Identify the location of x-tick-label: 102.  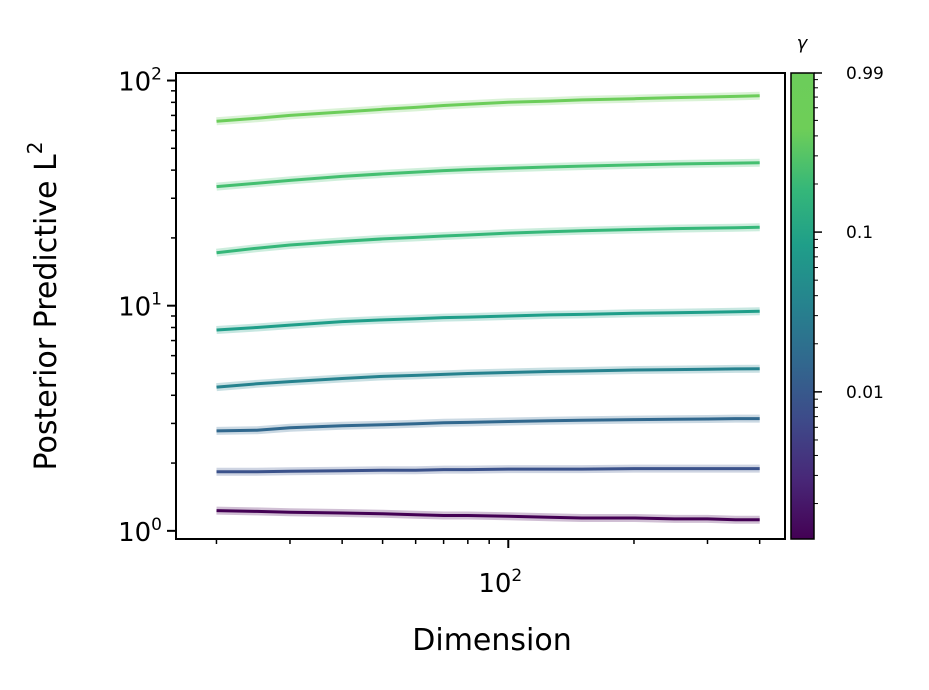
(500, 582).